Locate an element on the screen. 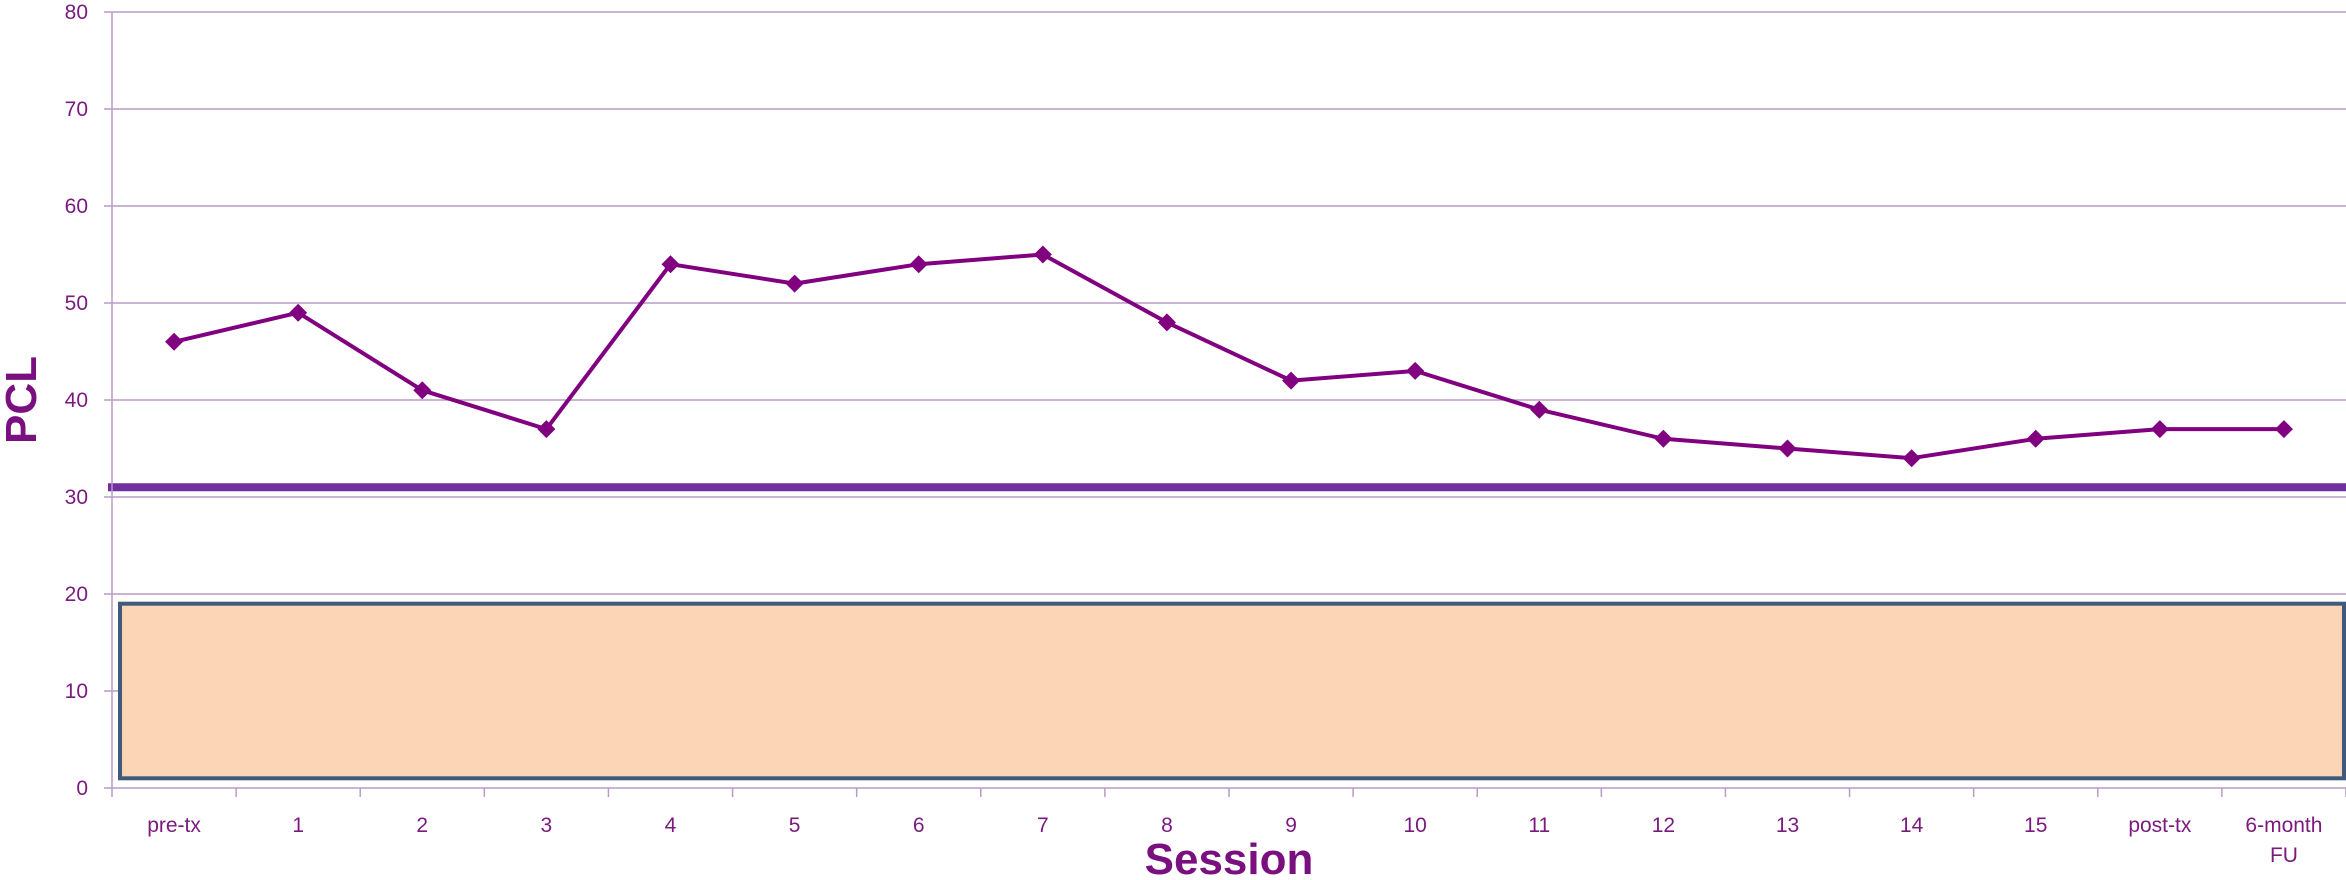  x-tick-label: 9 is located at coordinates (1291, 825).